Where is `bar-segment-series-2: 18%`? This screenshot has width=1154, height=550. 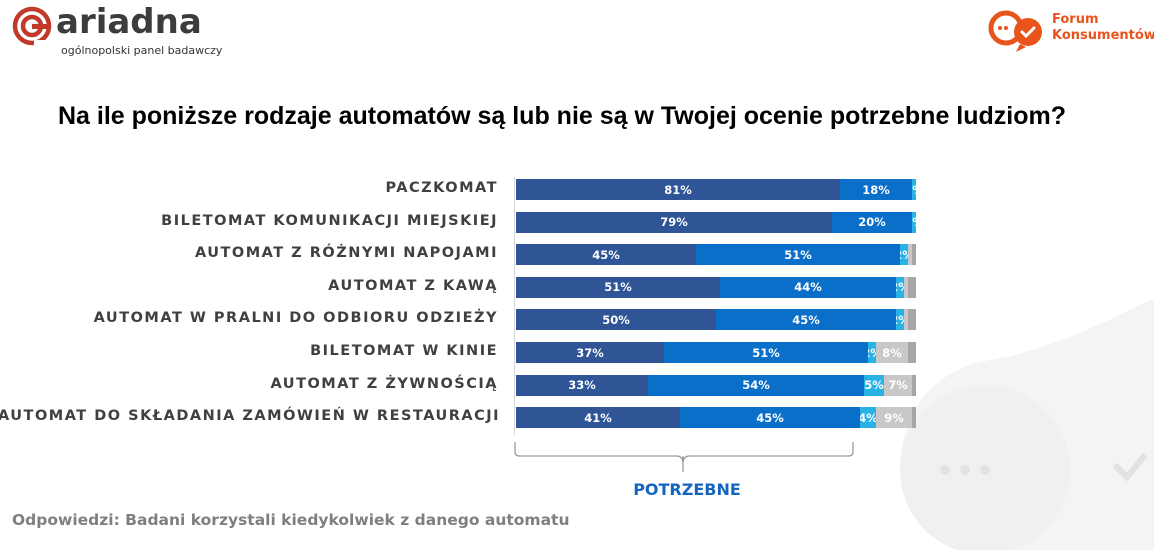 bar-segment-series-2: 18% is located at coordinates (876, 189).